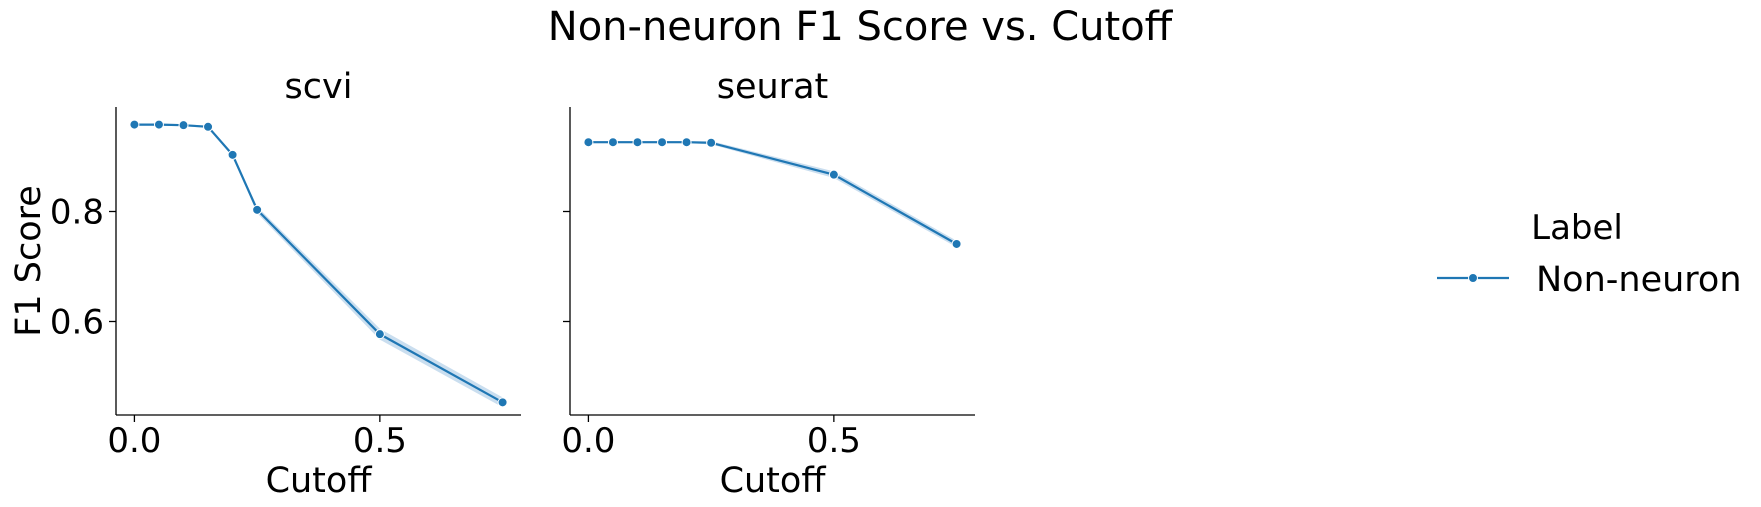  Describe the element at coordinates (773, 87) in the screenshot. I see `panel-title: seurat` at that location.